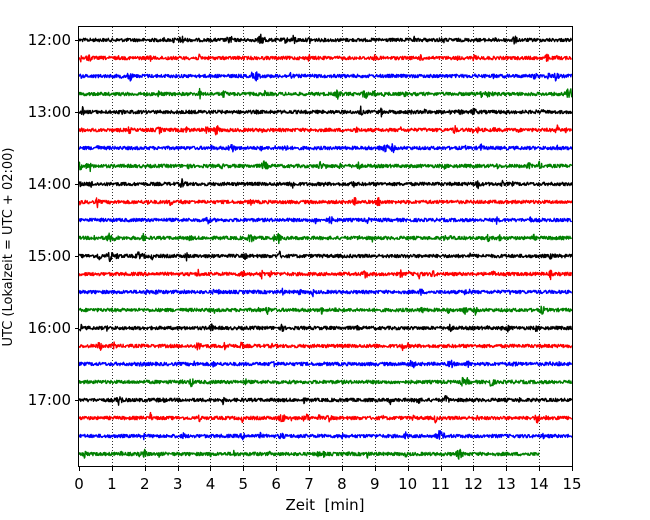 Image resolution: width=650 pixels, height=520 pixels. Describe the element at coordinates (178, 484) in the screenshot. I see `x-tick-label: 3` at that location.